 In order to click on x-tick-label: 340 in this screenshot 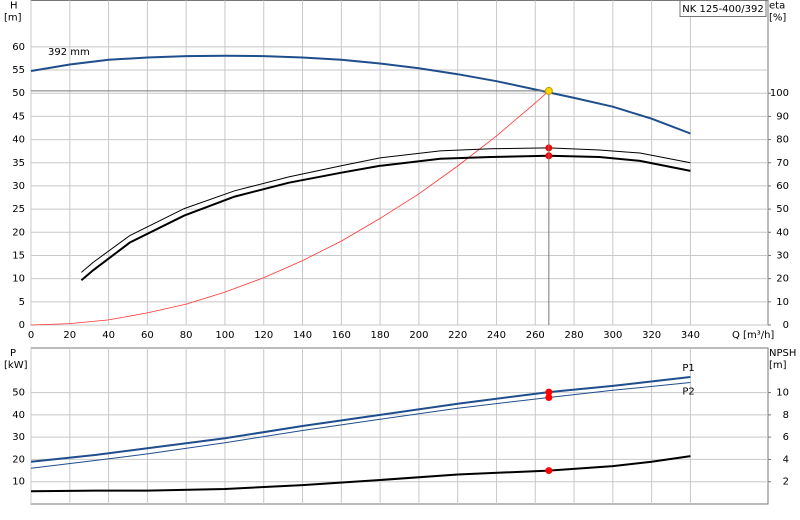, I will do `click(690, 335)`.